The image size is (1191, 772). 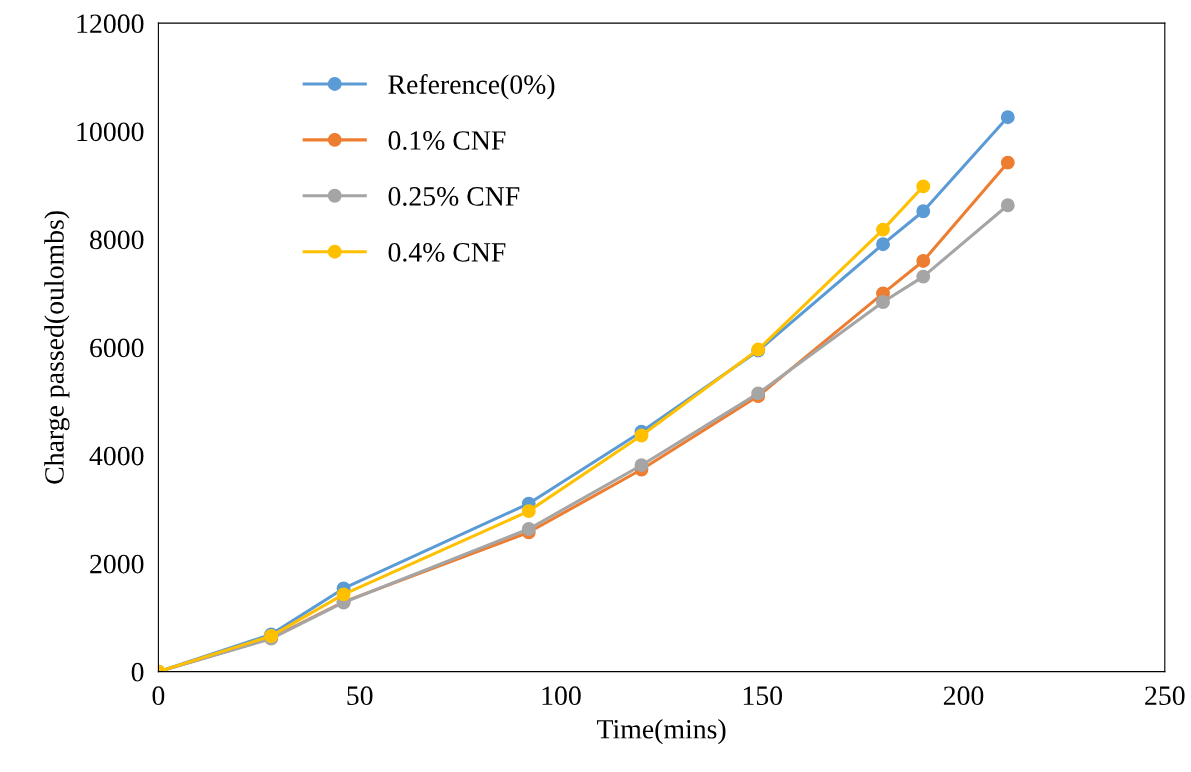 I want to click on legend-label: 0.4% CNF, so click(x=447, y=252).